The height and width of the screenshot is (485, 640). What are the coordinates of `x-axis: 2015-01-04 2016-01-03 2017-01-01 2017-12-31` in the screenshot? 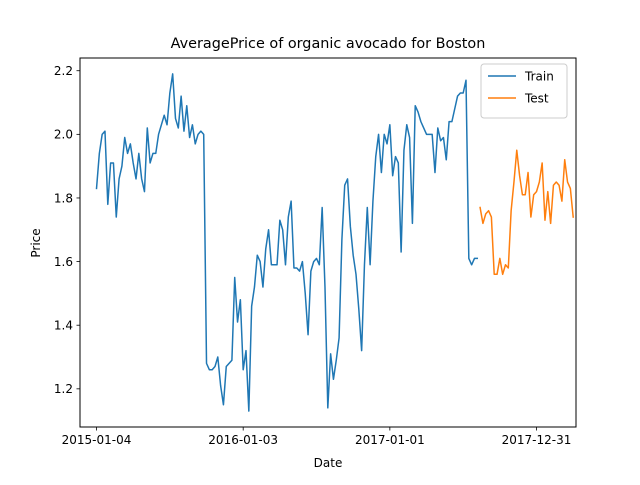 It's located at (317, 437).